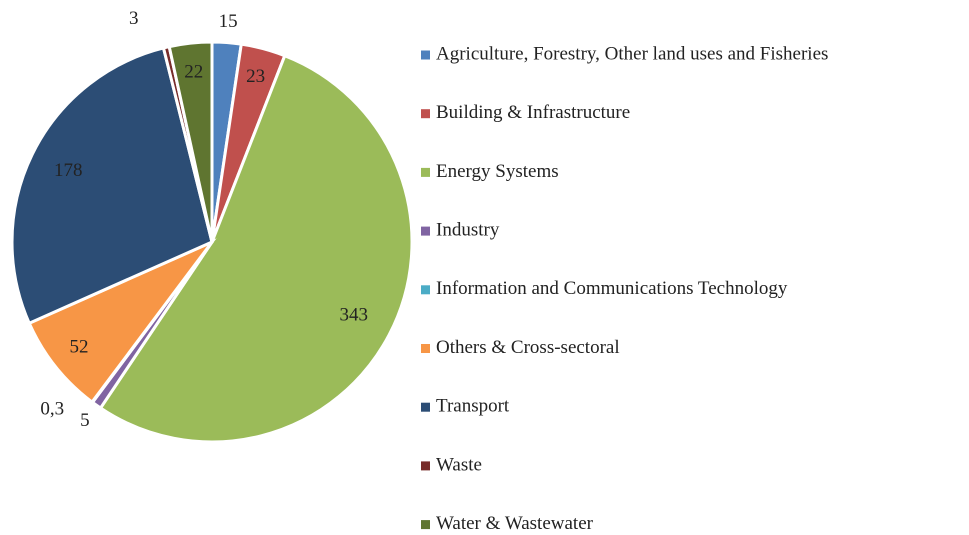 This screenshot has height=535, width=969. What do you see at coordinates (228, 21) in the screenshot?
I see `data-label: 15` at bounding box center [228, 21].